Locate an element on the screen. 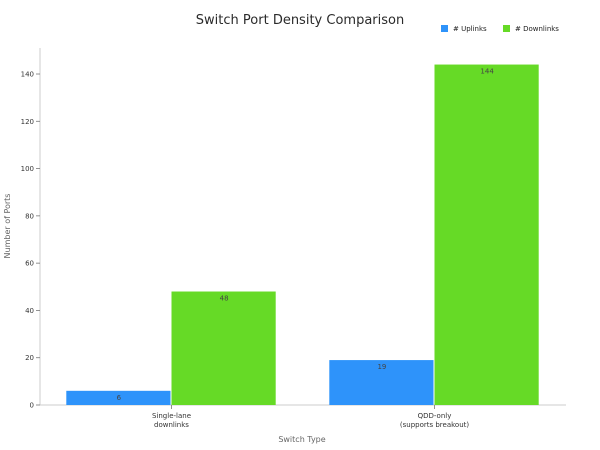 The width and height of the screenshot is (600, 450). y-tick-label: 20 is located at coordinates (29, 358).